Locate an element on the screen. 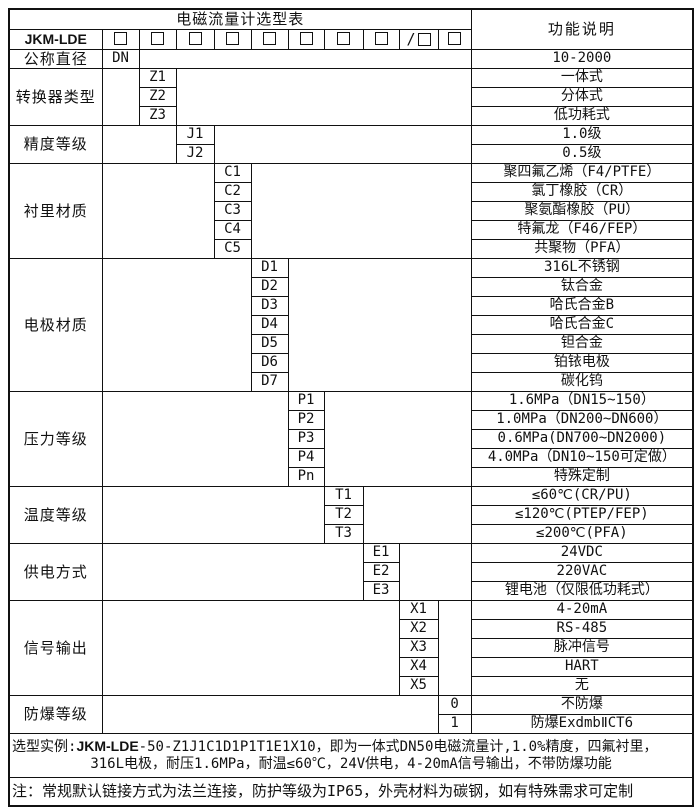  function-column-header: 功能说明 is located at coordinates (582, 29).